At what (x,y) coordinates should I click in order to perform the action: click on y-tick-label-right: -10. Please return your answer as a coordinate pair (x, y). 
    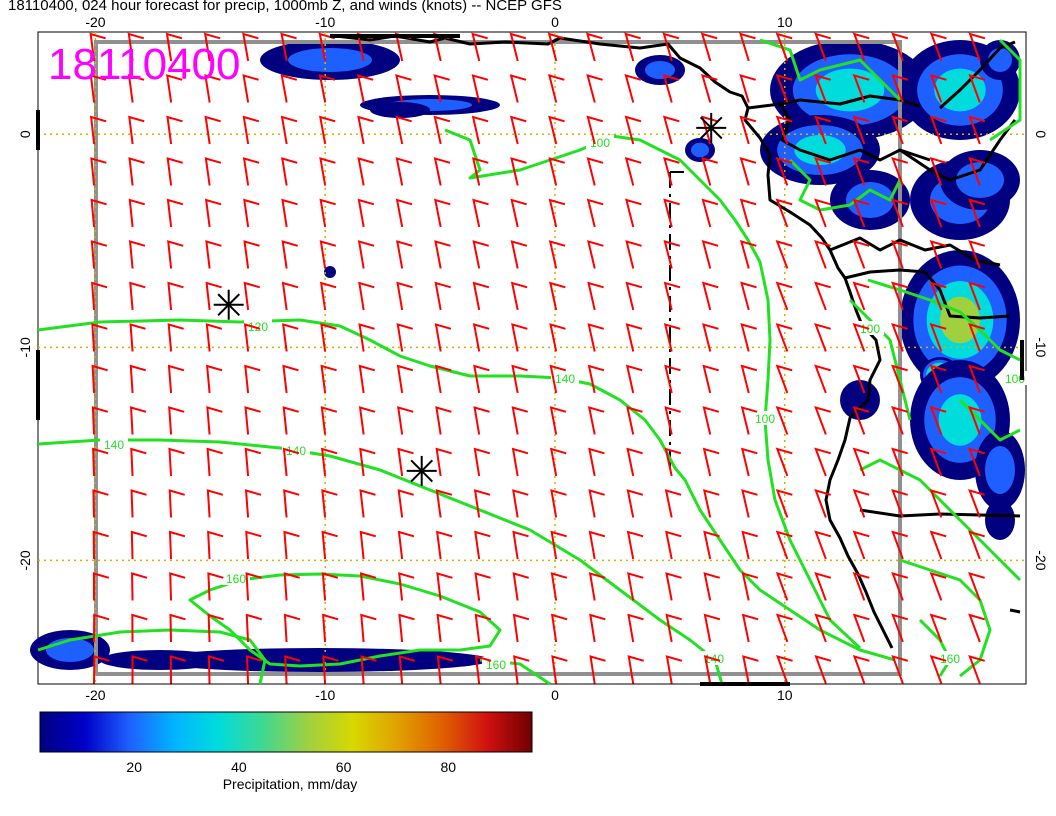
    Looking at the image, I should click on (1041, 347).